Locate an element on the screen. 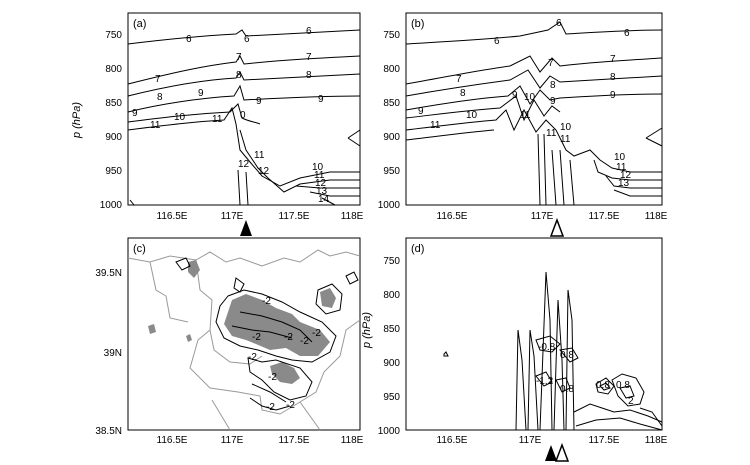 Image resolution: width=750 pixels, height=465 pixels. panel-c-boundaries is located at coordinates (244, 340).